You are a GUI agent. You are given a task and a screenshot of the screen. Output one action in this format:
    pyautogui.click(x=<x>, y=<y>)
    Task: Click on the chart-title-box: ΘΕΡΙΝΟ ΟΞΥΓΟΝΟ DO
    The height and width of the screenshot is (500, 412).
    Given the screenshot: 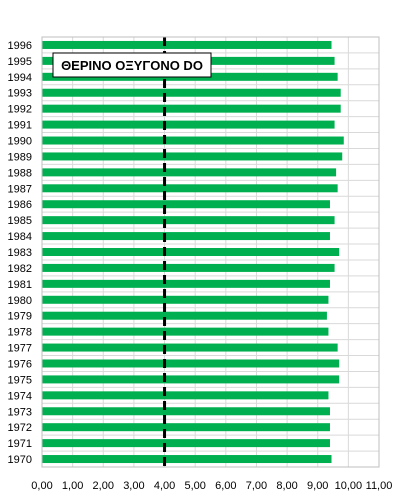 What is the action you would take?
    pyautogui.click(x=132, y=65)
    